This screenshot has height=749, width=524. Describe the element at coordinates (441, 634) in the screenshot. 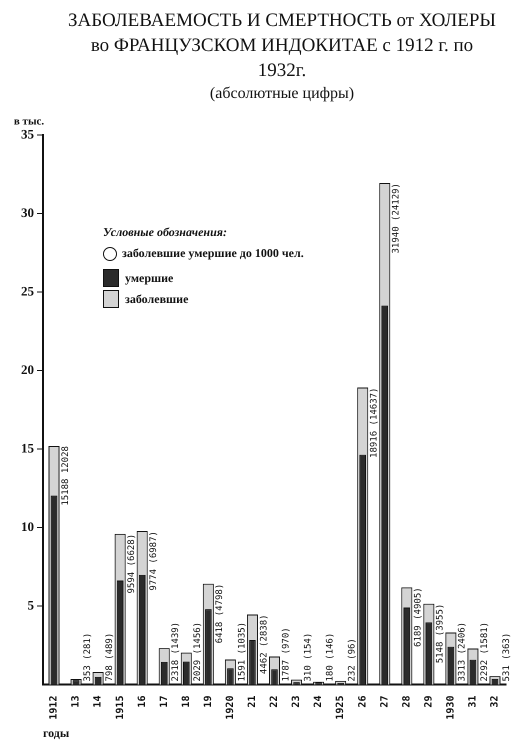

I see `annotation: 5148 (3955)` at that location.